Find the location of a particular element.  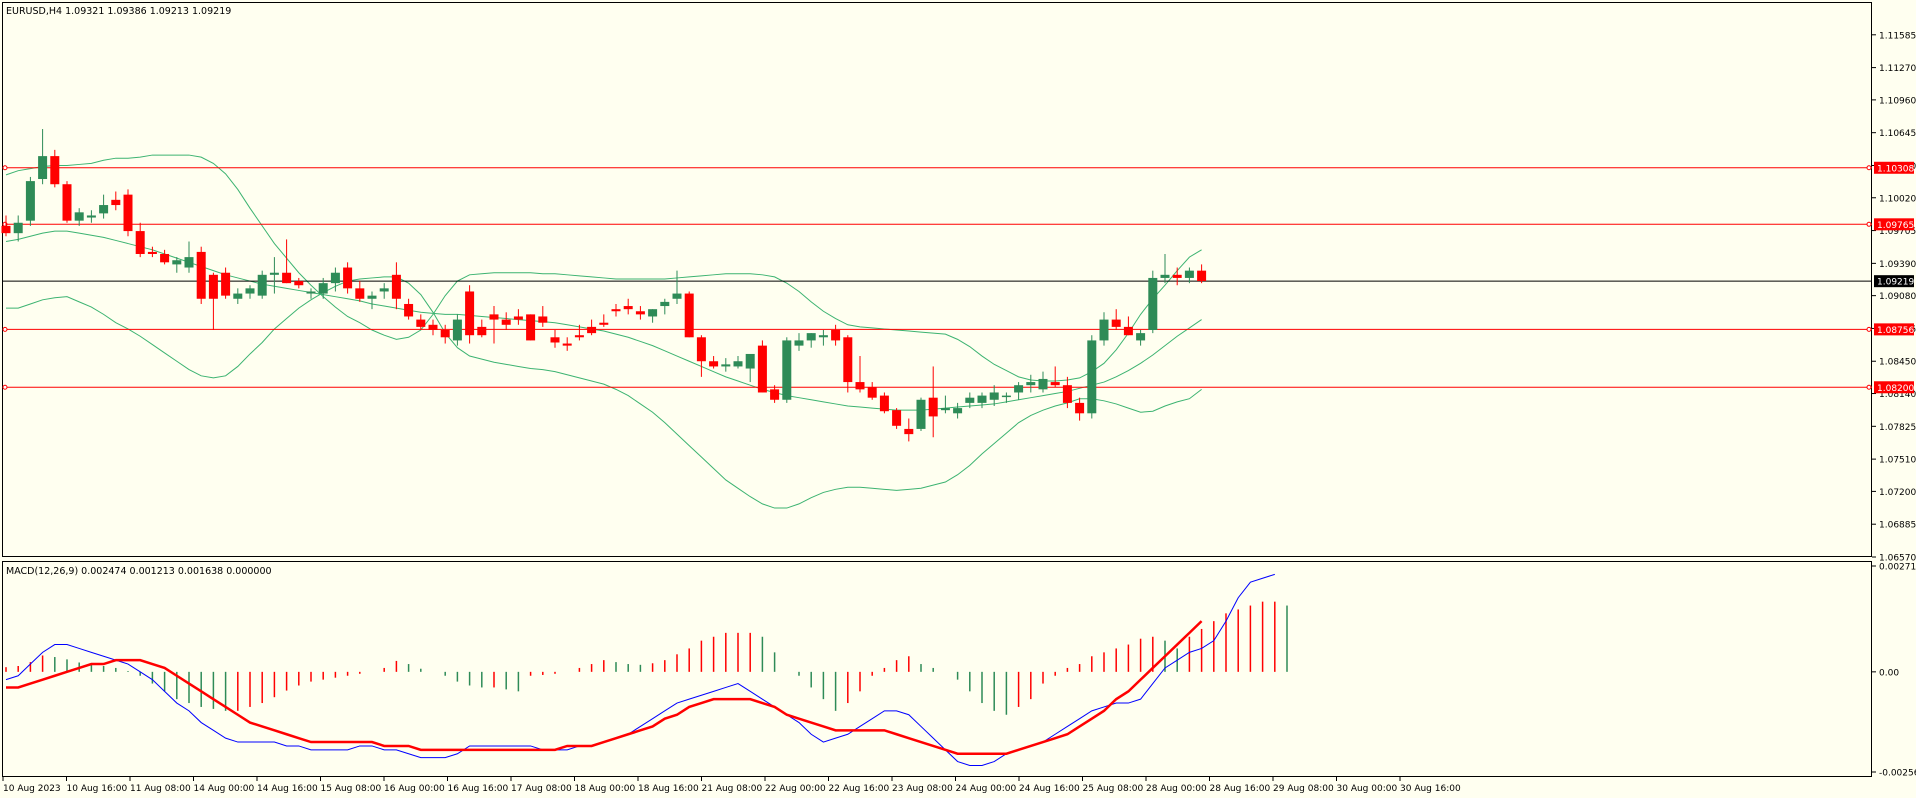

price-tick-label: 1.06885 is located at coordinates (1897, 526).